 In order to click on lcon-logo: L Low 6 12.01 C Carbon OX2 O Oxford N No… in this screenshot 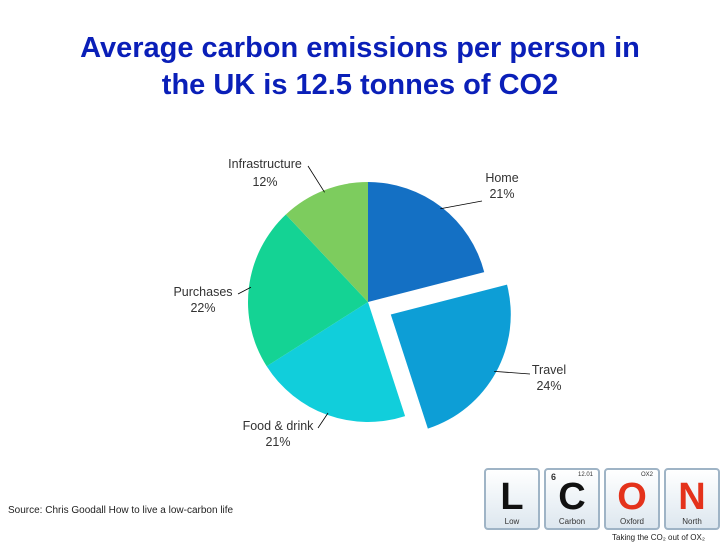, I will do `click(604, 501)`.